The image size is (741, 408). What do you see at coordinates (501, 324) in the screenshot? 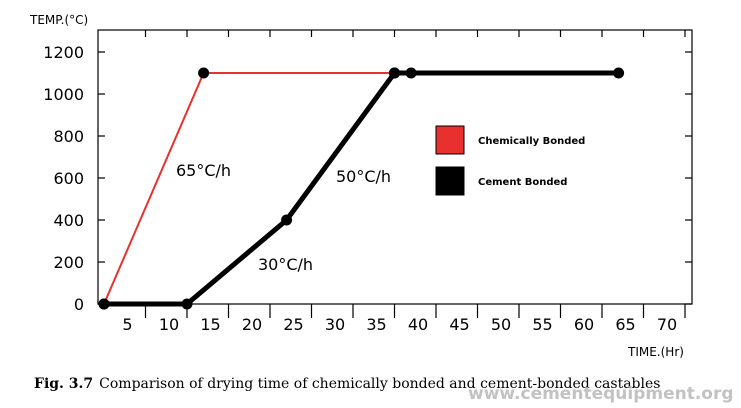
I see `x-tick-label: 50` at bounding box center [501, 324].